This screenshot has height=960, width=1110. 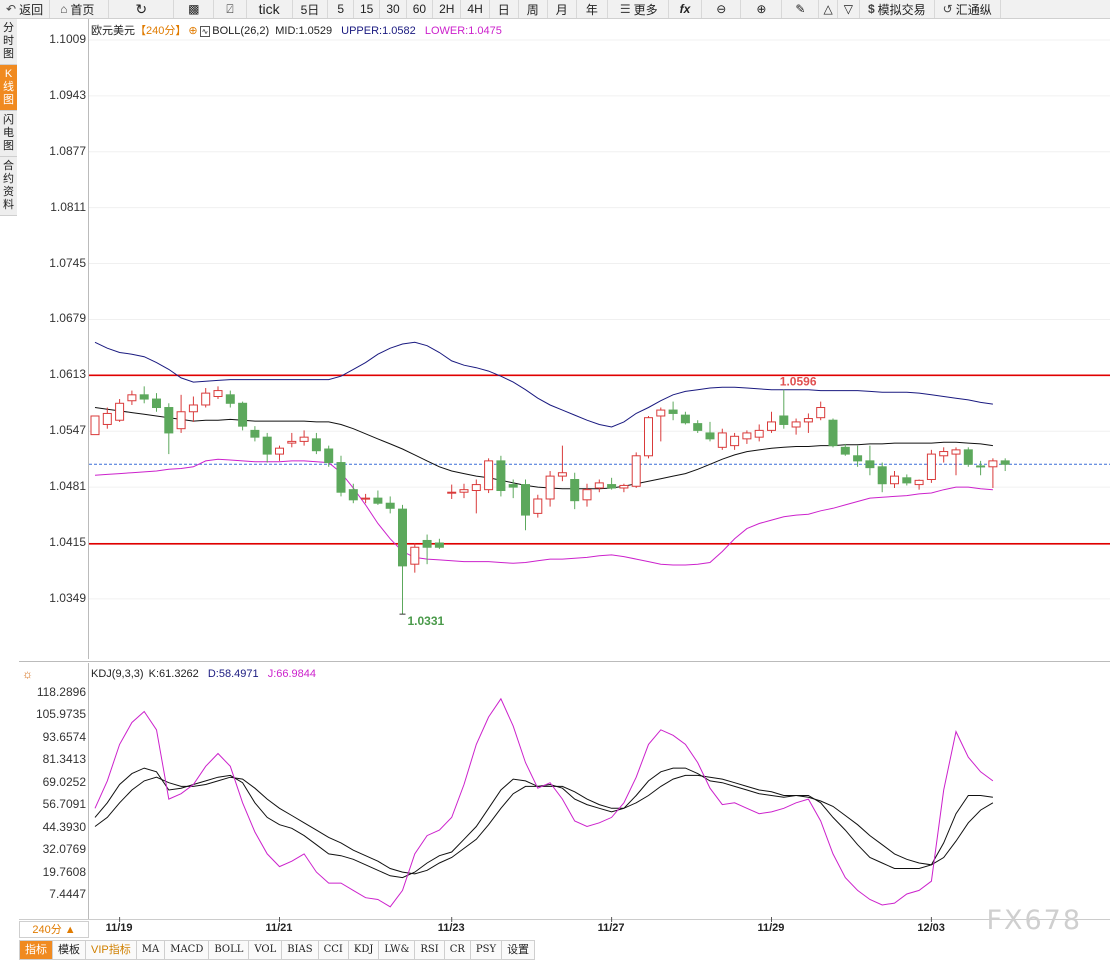 I want to click on more-button: ☰ 更多, so click(x=638, y=9).